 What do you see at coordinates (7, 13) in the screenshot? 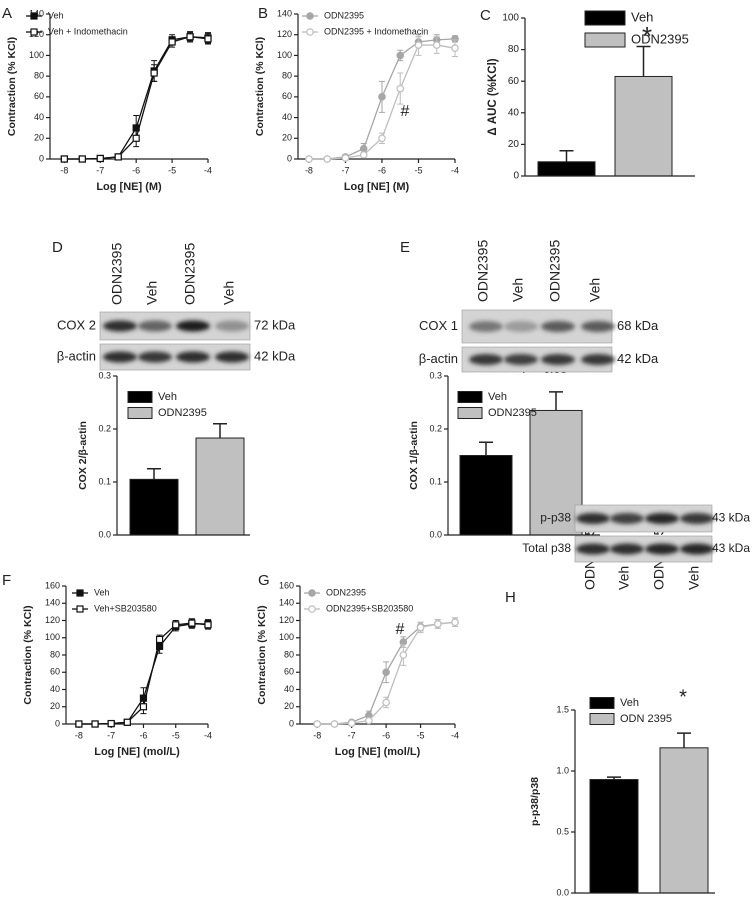
I see `panel-label: A` at bounding box center [7, 13].